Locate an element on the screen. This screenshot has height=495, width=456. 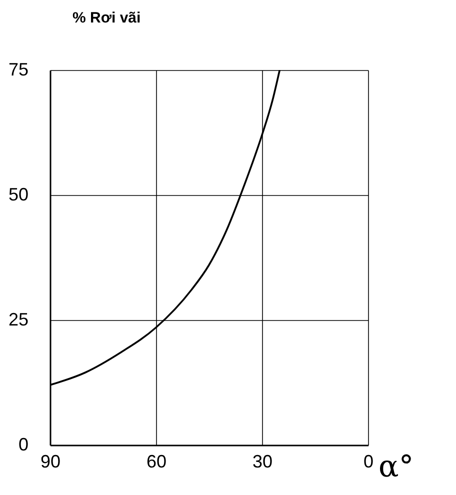
y-tick-label: 25 is located at coordinates (18, 320).